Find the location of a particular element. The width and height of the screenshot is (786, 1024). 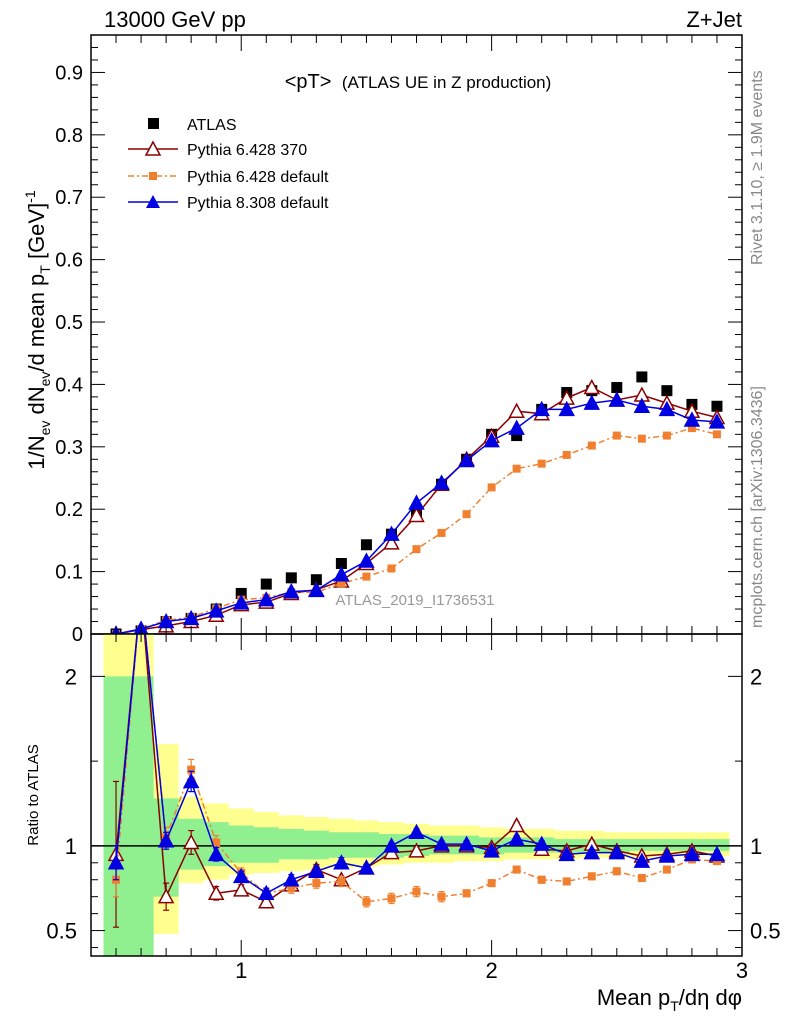

main-y-tick-label: 0.9 is located at coordinates (69, 73).